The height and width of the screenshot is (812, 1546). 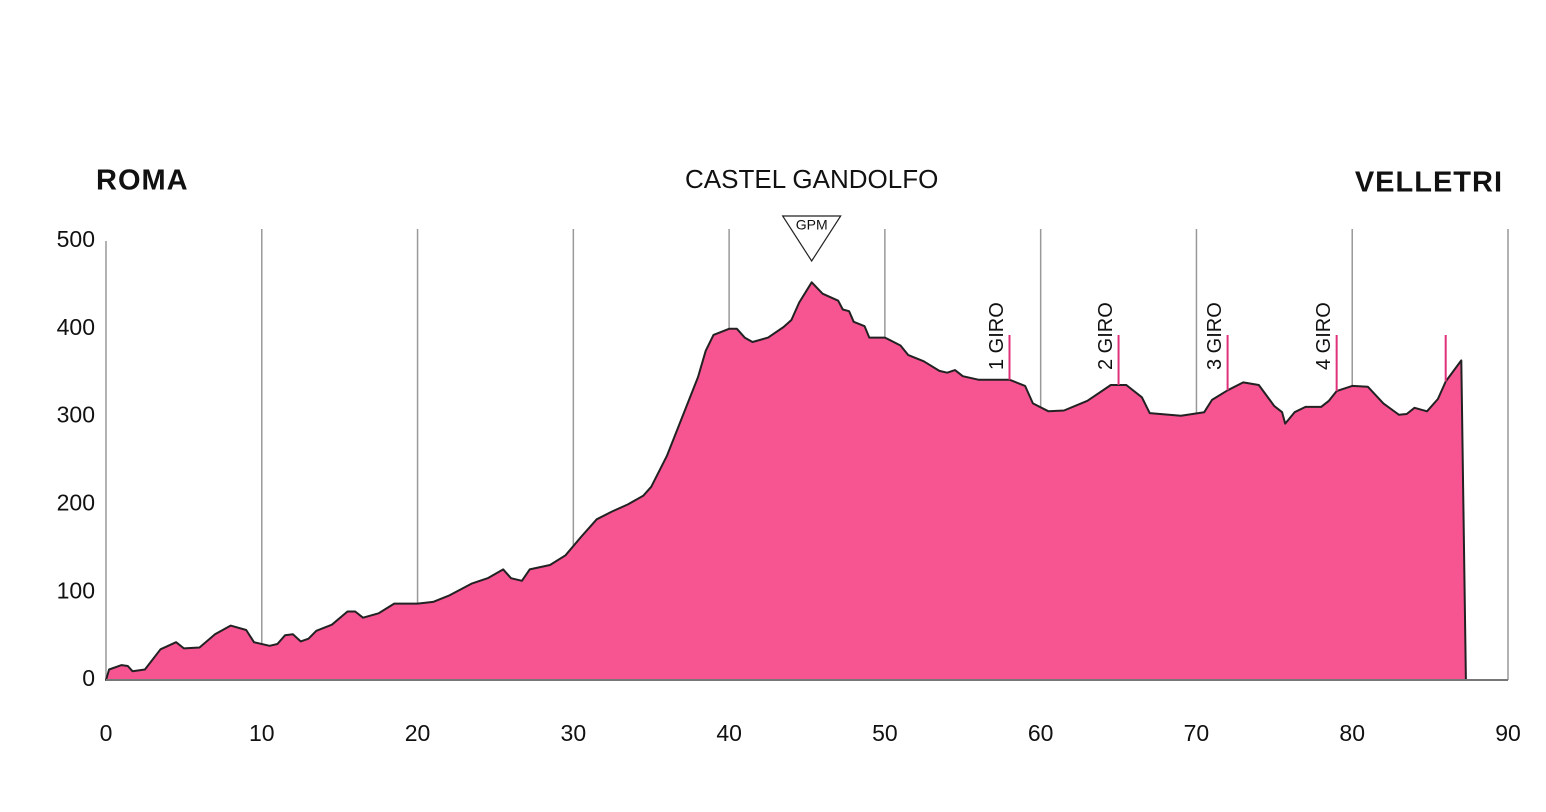 What do you see at coordinates (76, 327) in the screenshot?
I see `y-tick-label: 400` at bounding box center [76, 327].